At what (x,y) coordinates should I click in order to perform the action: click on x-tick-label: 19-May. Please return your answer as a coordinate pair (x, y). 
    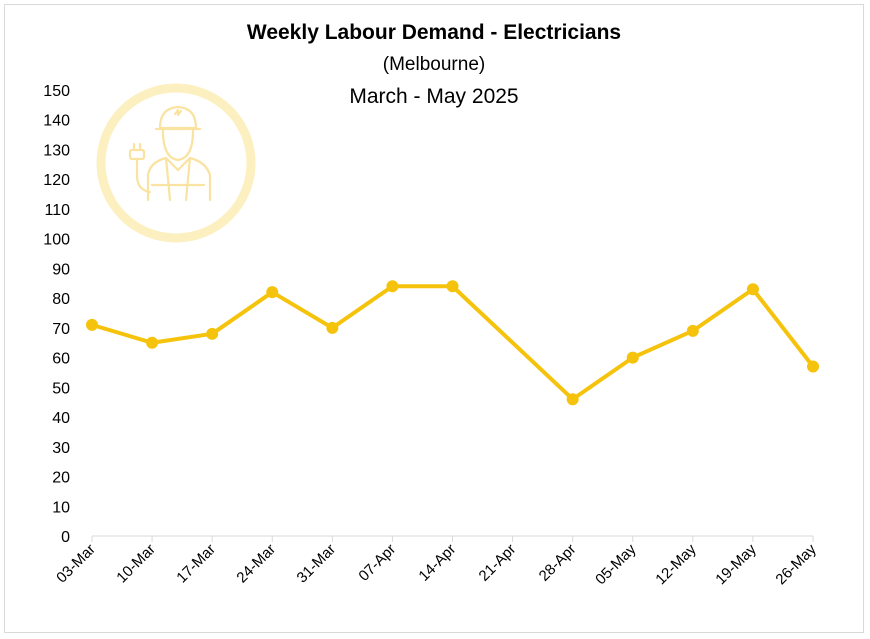
    Looking at the image, I should click on (736, 564).